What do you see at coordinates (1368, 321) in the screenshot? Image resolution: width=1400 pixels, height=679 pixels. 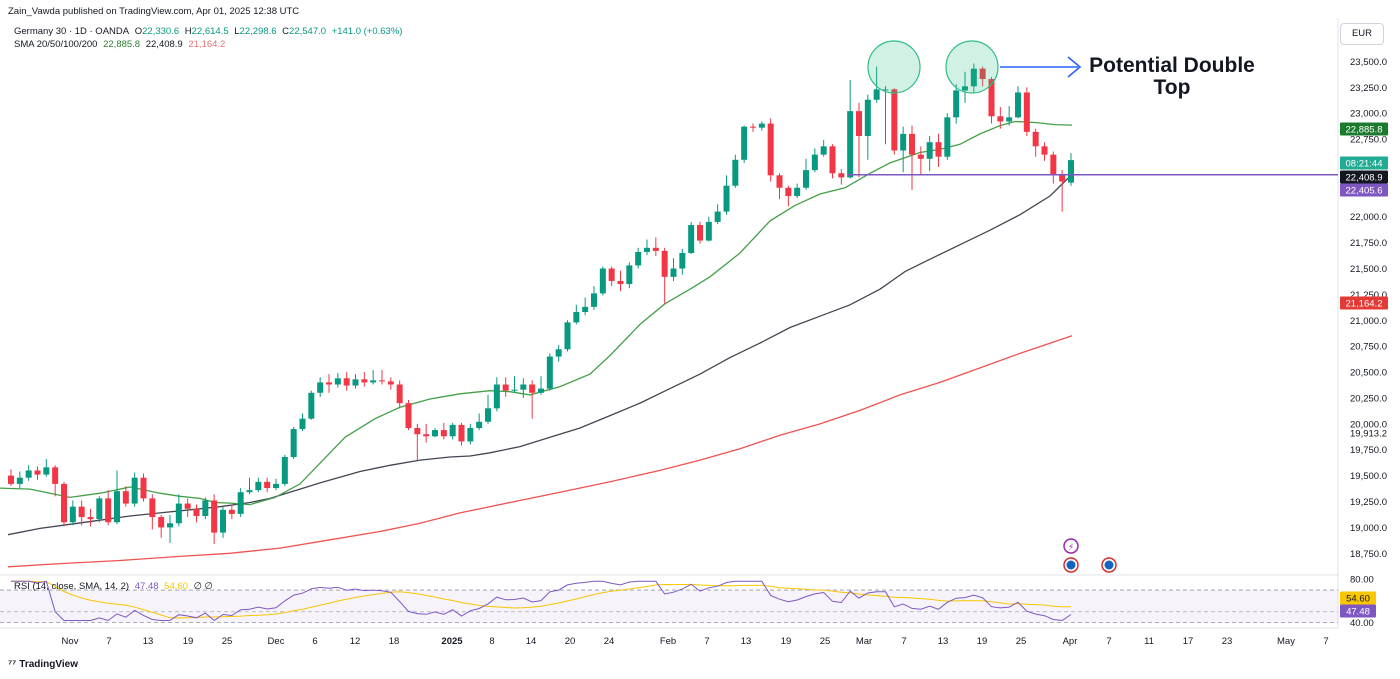 I see `price-tick-label: 21,000.0` at bounding box center [1368, 321].